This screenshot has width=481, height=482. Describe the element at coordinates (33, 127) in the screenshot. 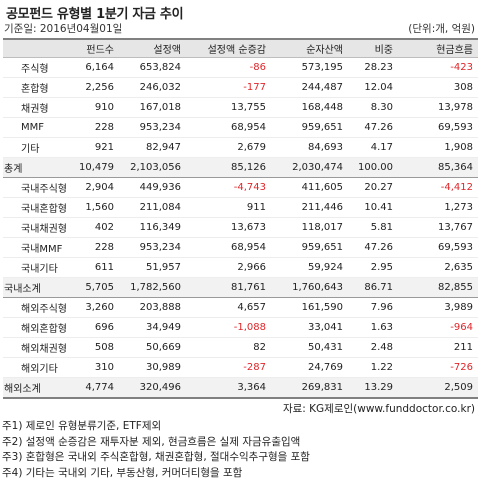

I see `row-label: MMF` at that location.